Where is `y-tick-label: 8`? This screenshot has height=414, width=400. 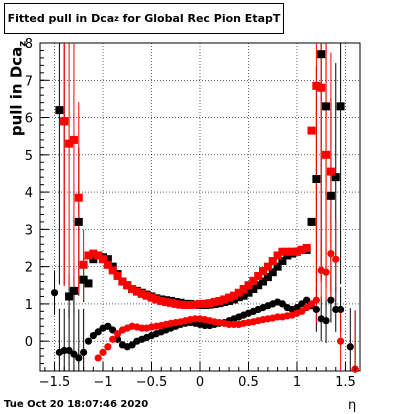
y-tick-label: 8 is located at coordinates (29, 44).